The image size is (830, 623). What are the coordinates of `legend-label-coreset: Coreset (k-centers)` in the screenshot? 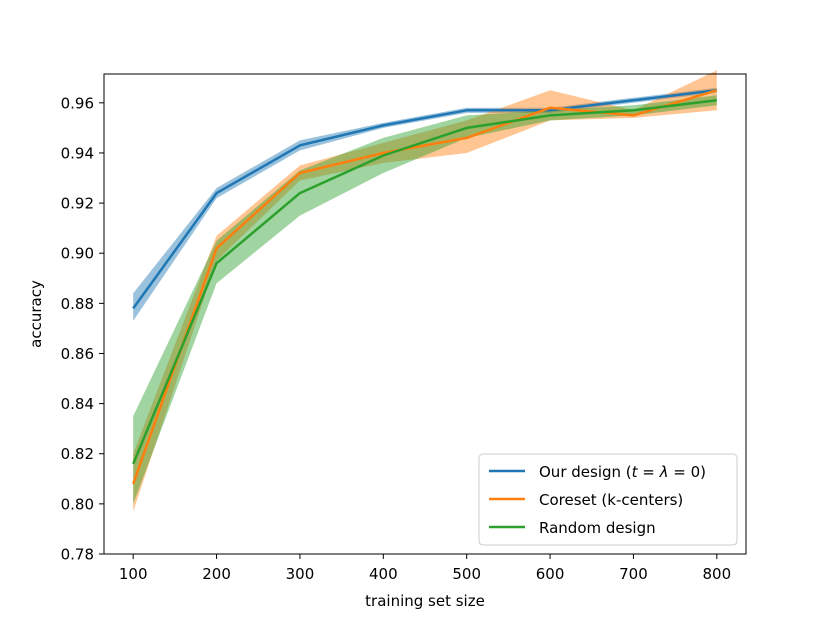 It's located at (611, 500).